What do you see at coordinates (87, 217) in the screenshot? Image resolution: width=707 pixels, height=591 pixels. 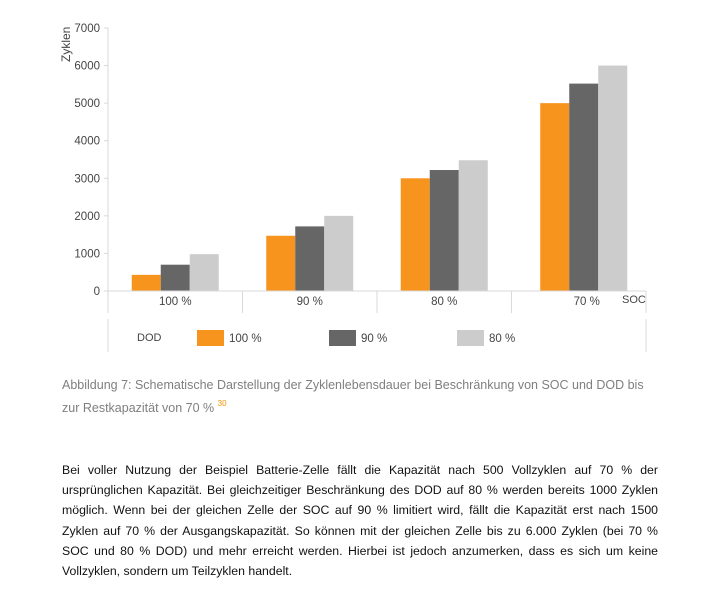 I see `y-tick-label: 2000` at bounding box center [87, 217].